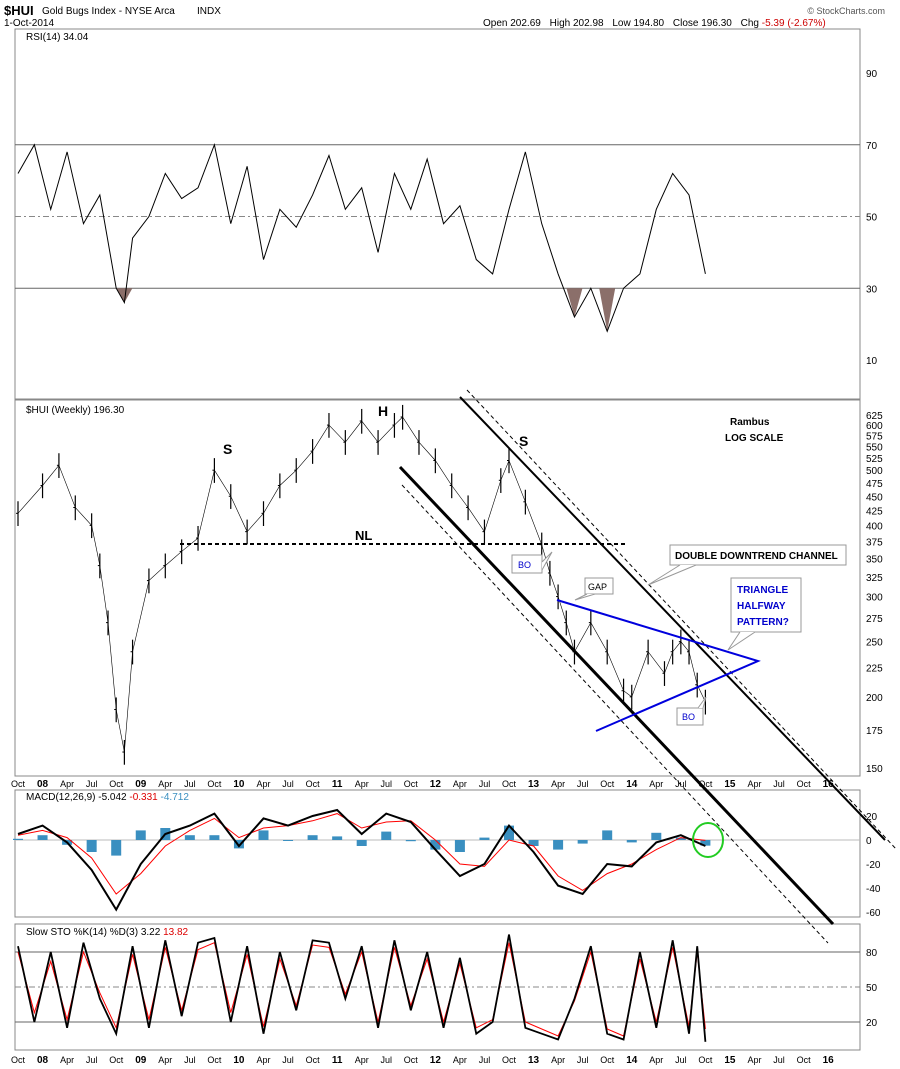 This screenshot has width=900, height=1069. Describe the element at coordinates (337, 1060) in the screenshot. I see `x-tick-label: 11` at that location.